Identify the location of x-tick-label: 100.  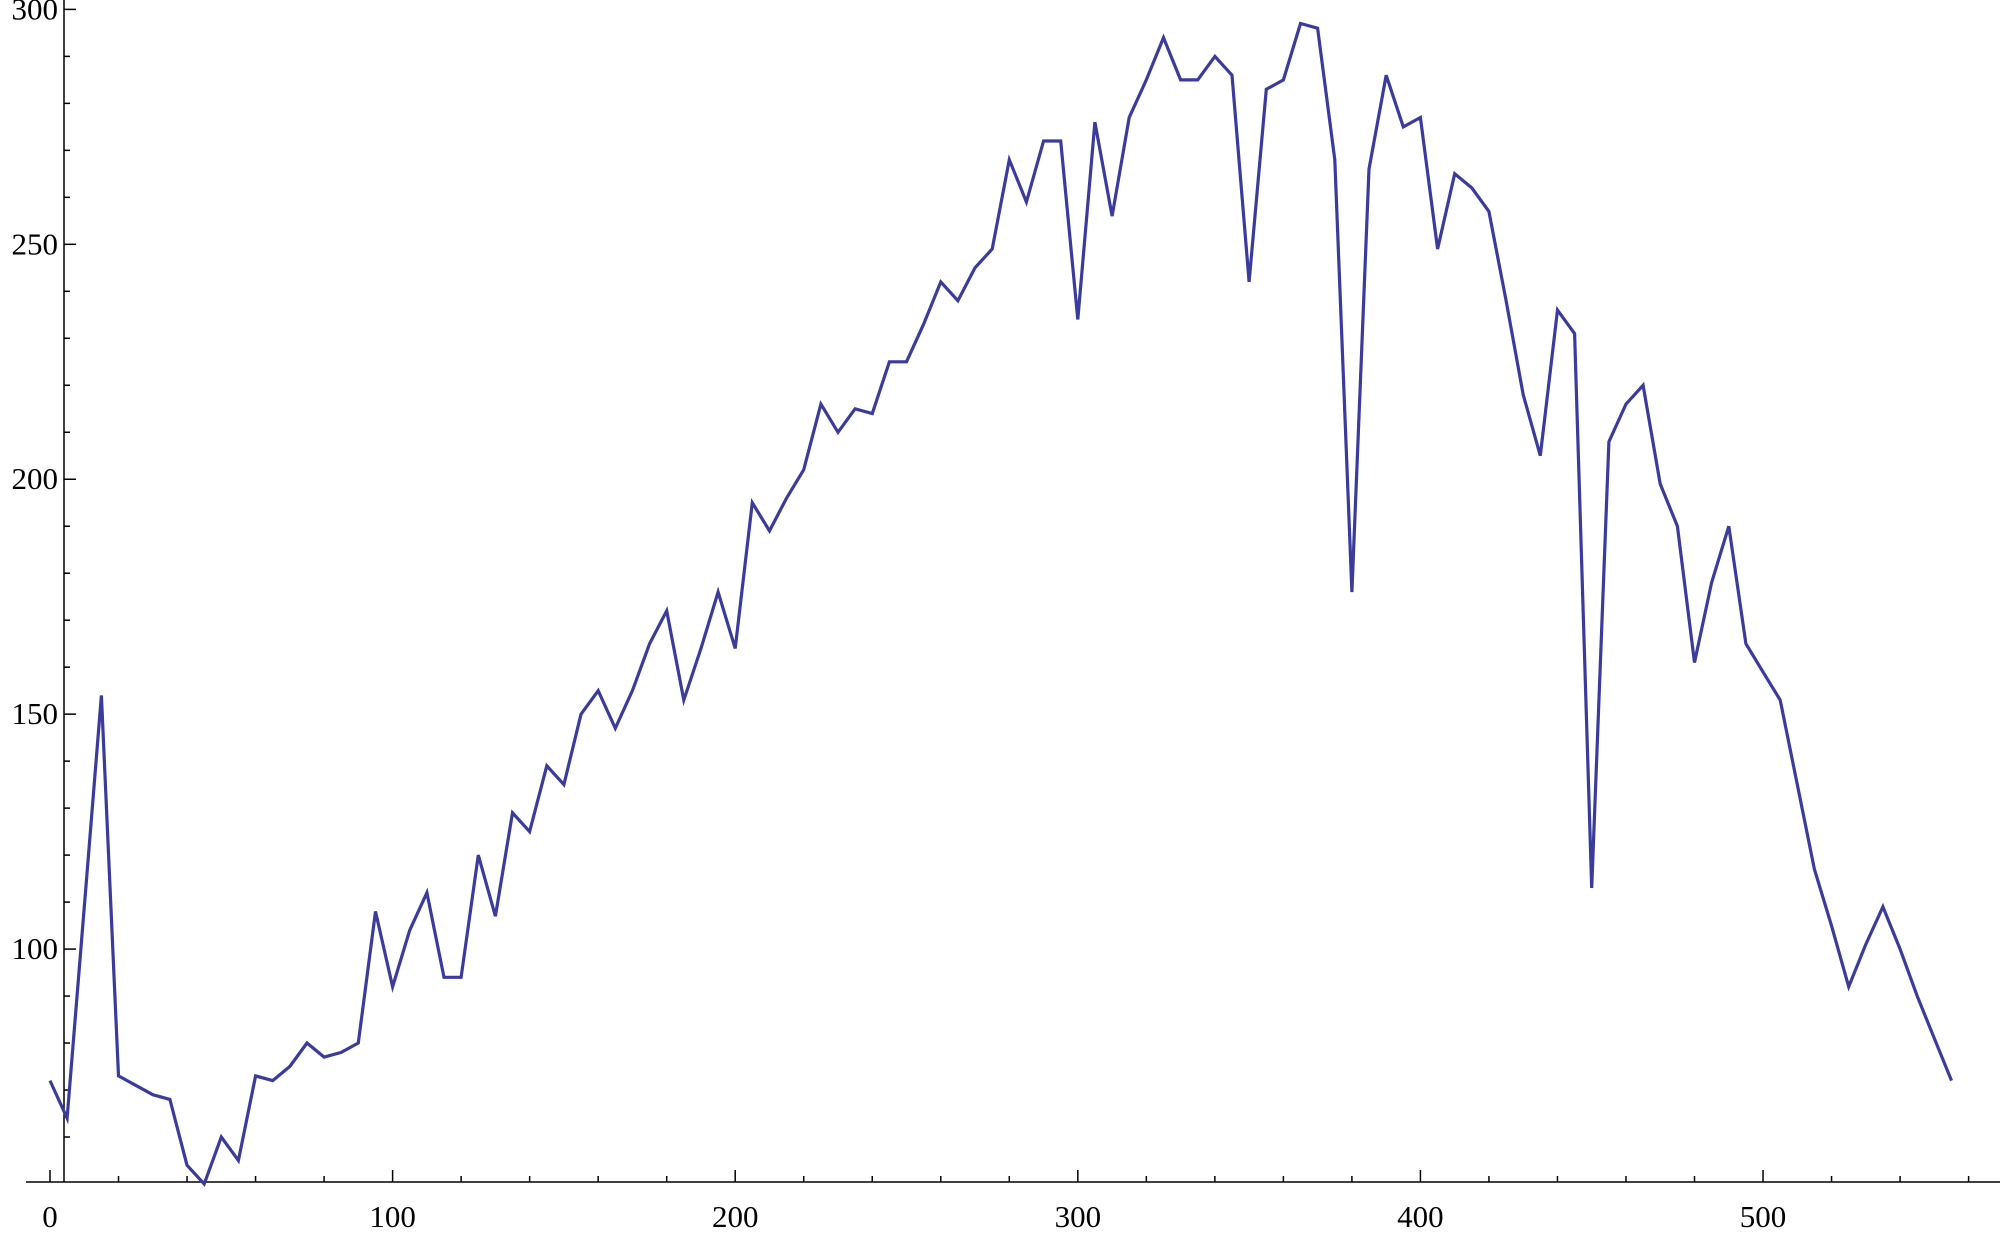
(392, 1216).